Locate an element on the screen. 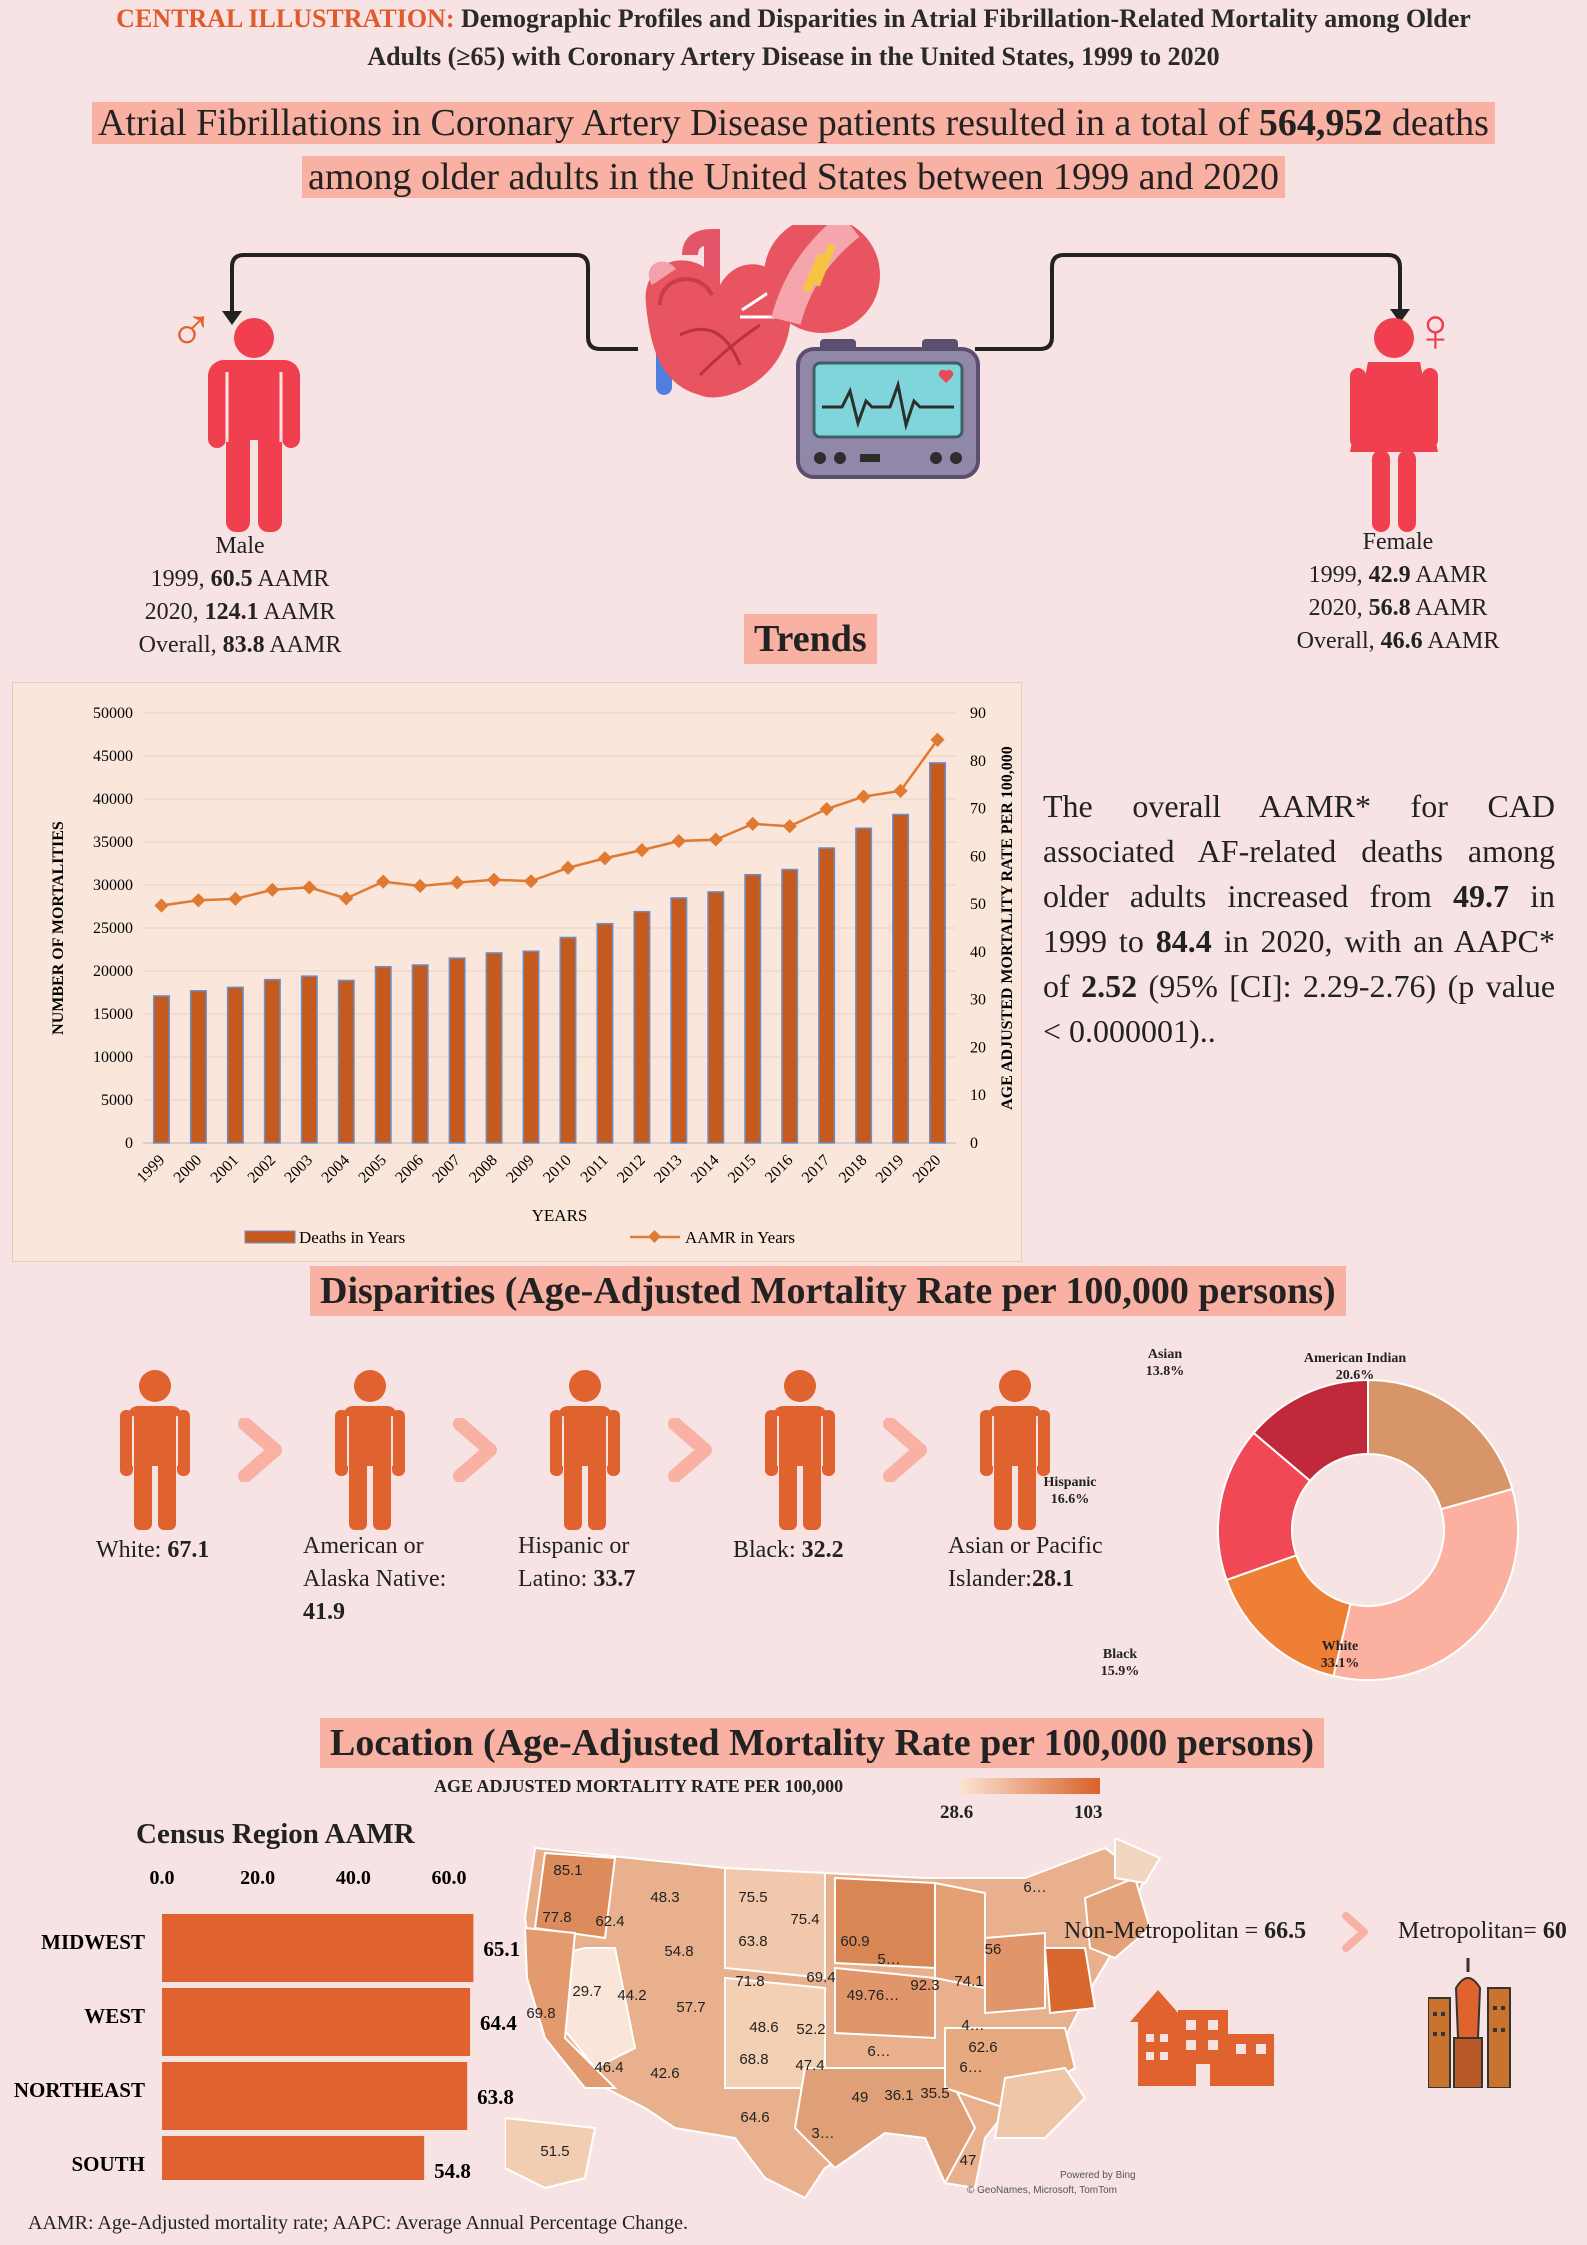 The image size is (1587, 2245). disparity-group-label: Alaska Native: is located at coordinates (375, 1579).